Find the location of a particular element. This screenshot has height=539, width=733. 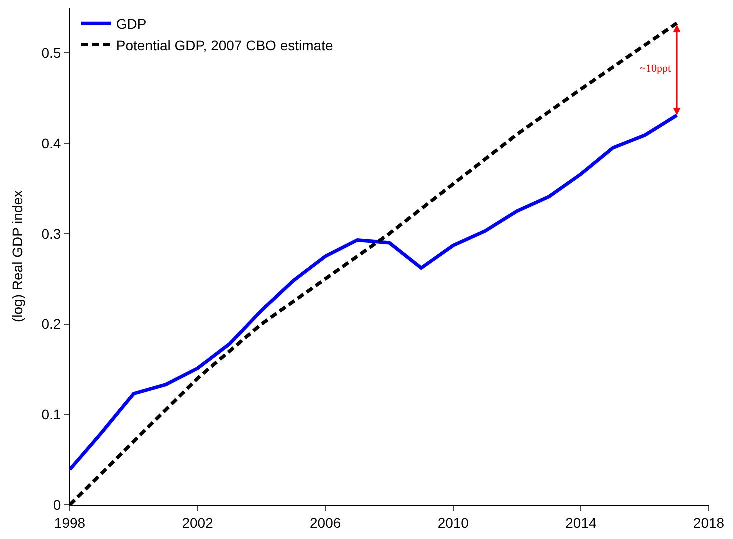

annotation: ~10ppt is located at coordinates (656, 69).